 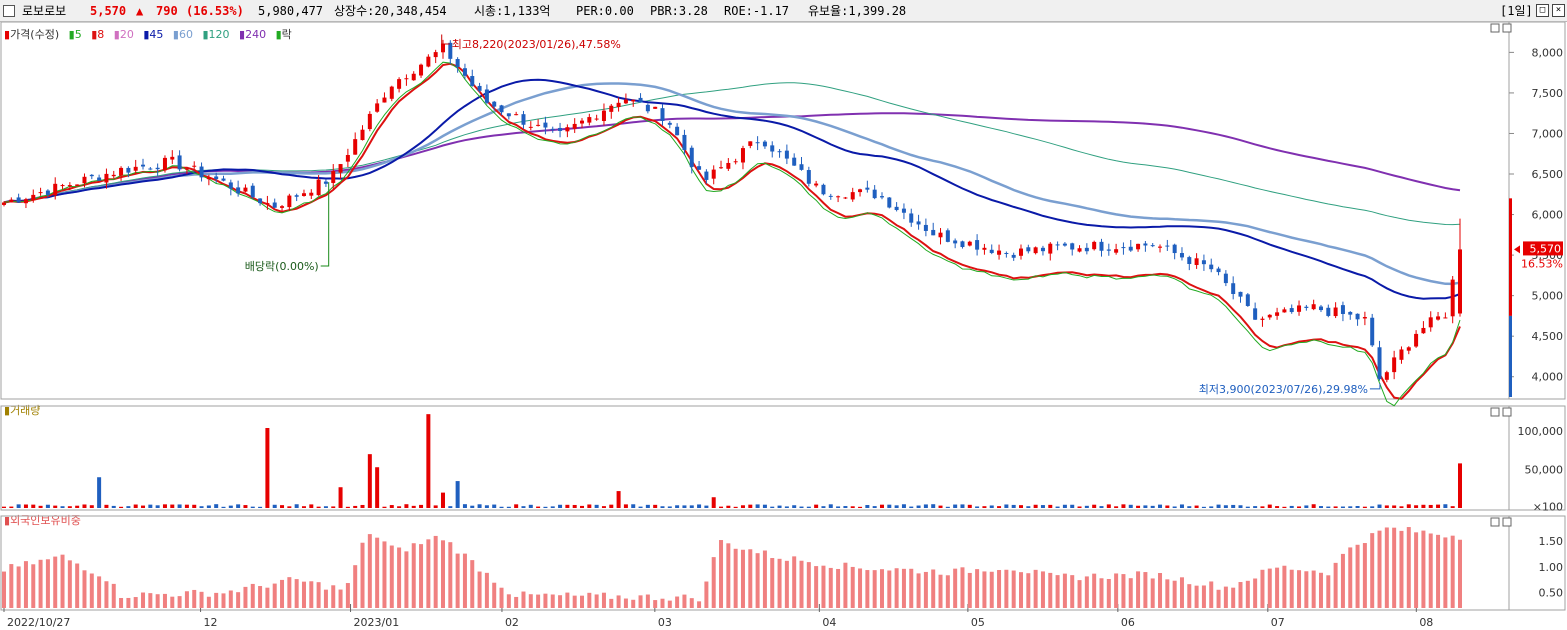 What do you see at coordinates (679, 11) in the screenshot?
I see `pbr-value: PBR:3.28` at bounding box center [679, 11].